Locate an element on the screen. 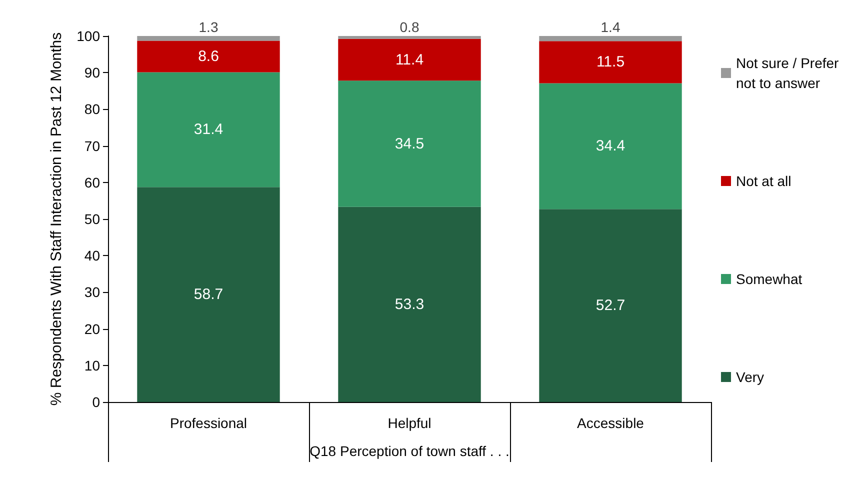 The height and width of the screenshot is (484, 859). data-label: 8.6 is located at coordinates (208, 56).